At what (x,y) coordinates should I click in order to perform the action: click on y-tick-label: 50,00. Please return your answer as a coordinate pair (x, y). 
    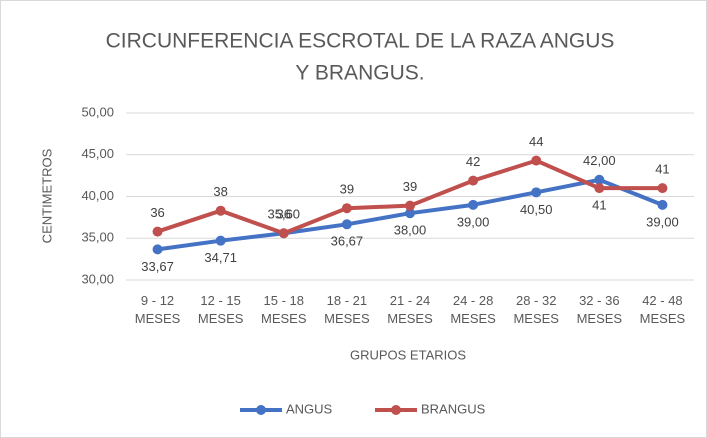
    Looking at the image, I should click on (97, 111).